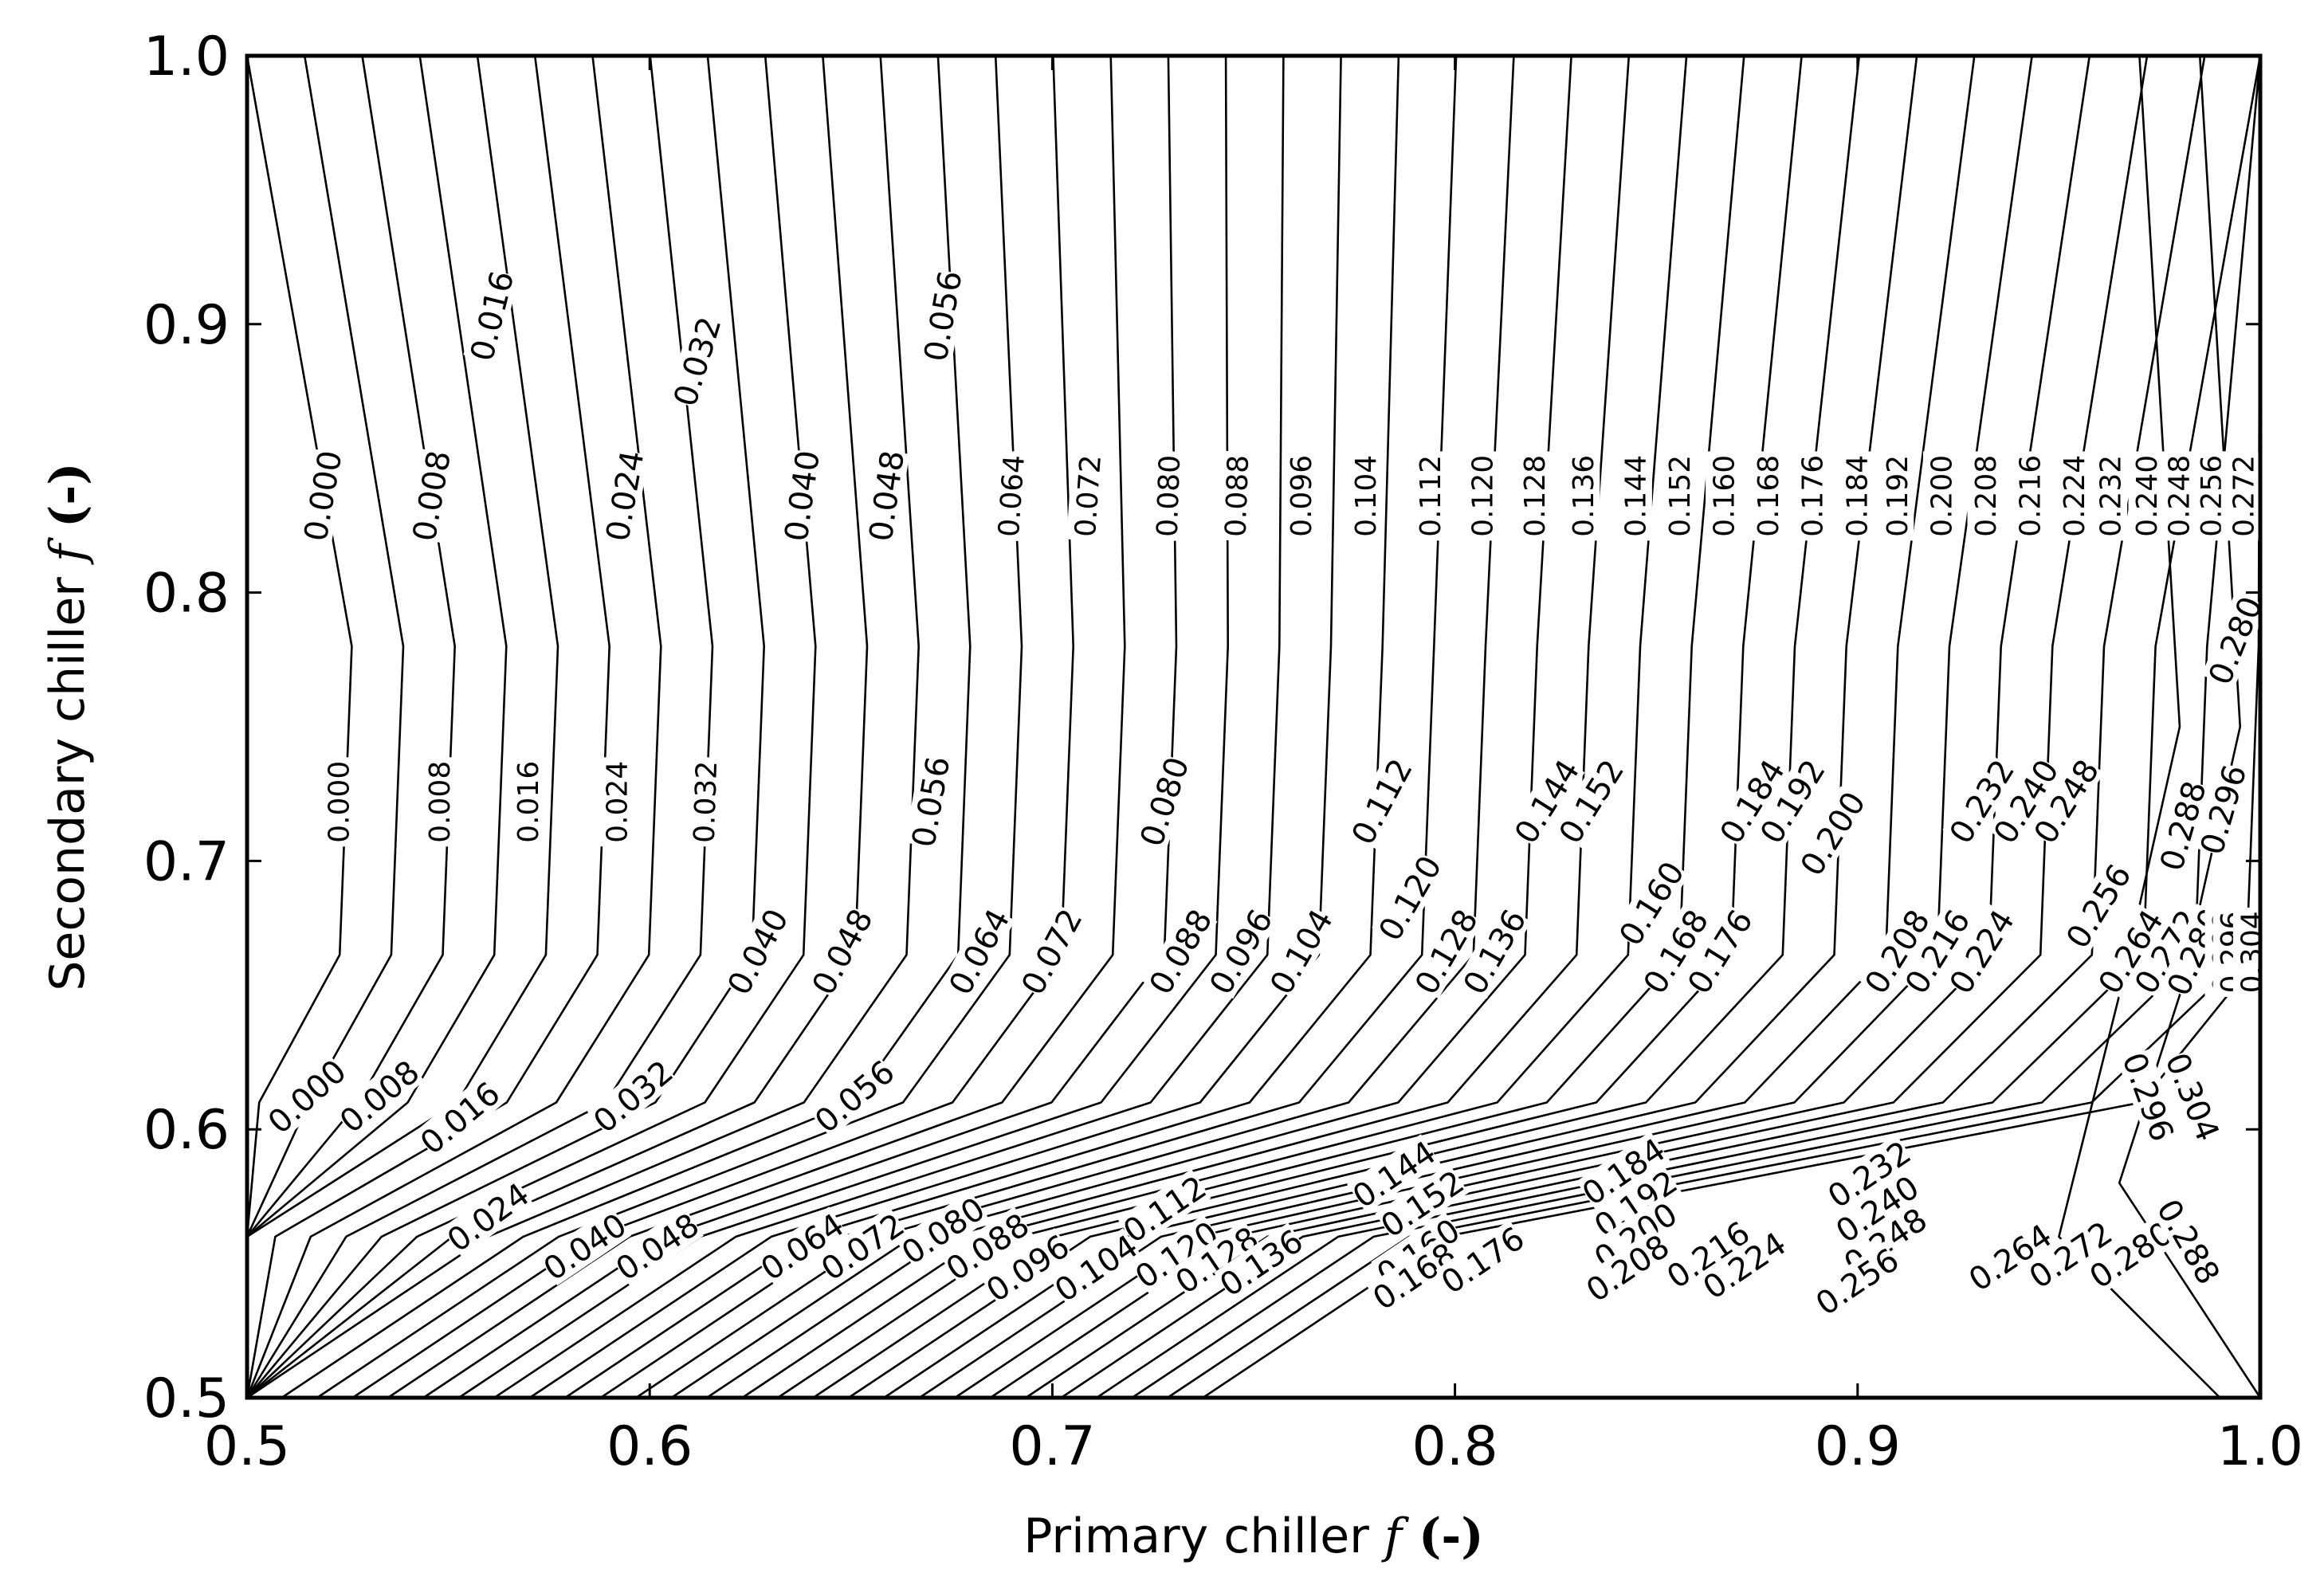  What do you see at coordinates (186, 57) in the screenshot?
I see `y-tick-label: 1.0` at bounding box center [186, 57].